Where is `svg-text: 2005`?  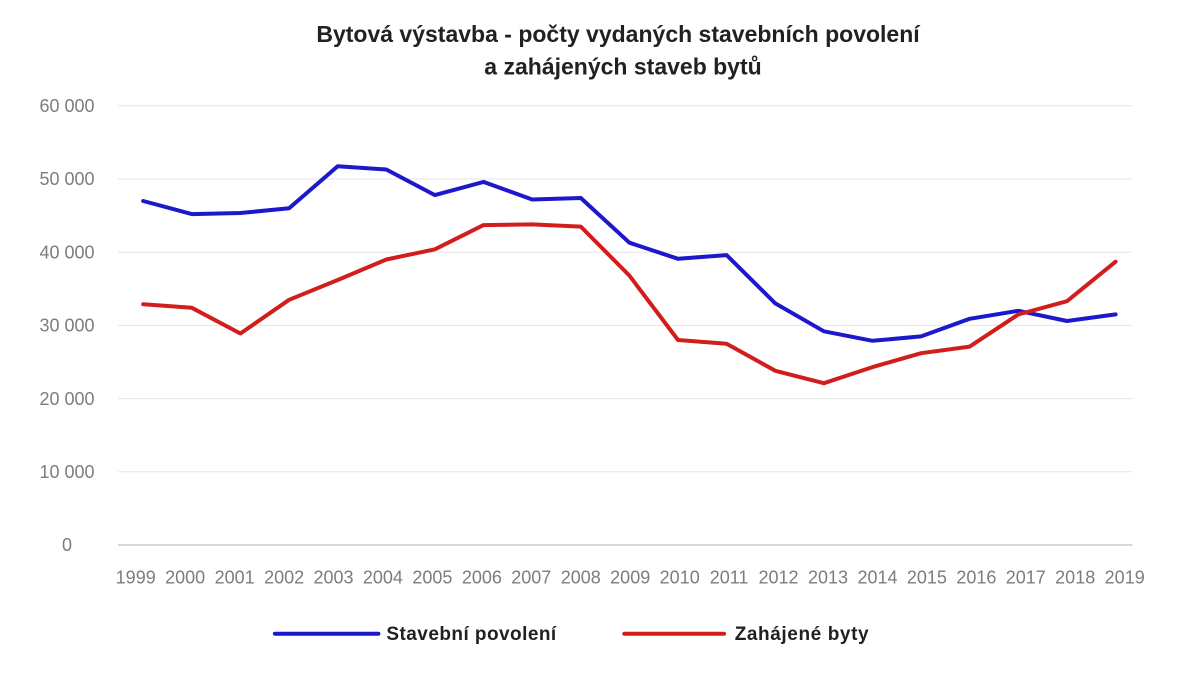 svg-text: 2005 is located at coordinates (432, 578).